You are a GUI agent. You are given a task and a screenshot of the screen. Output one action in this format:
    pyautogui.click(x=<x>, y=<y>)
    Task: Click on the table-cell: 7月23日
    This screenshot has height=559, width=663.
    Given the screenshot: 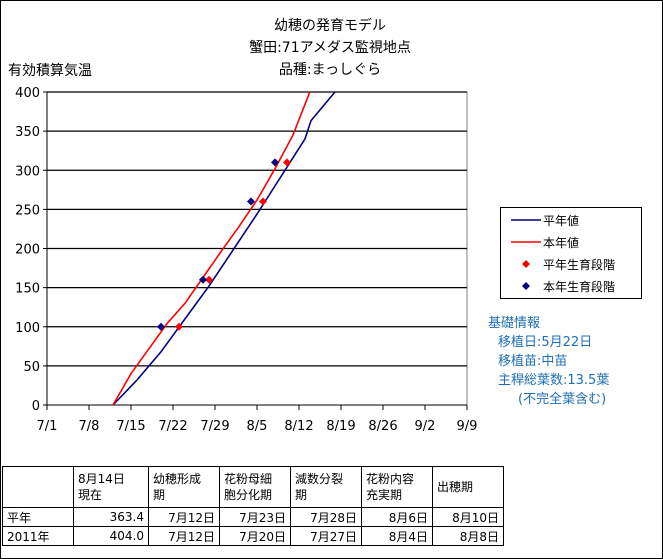 What is the action you would take?
    pyautogui.click(x=255, y=517)
    